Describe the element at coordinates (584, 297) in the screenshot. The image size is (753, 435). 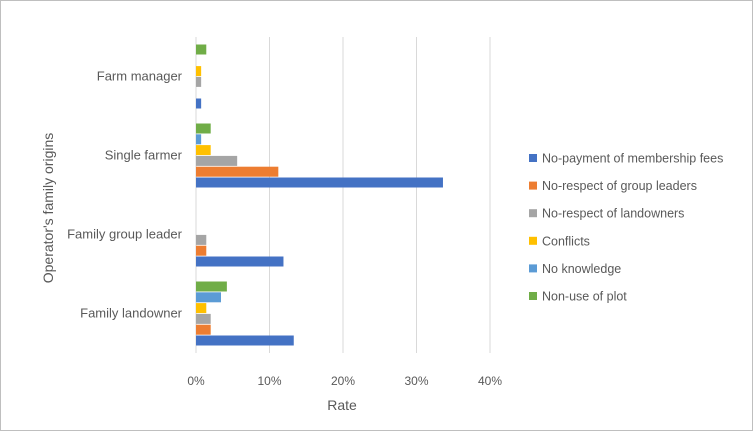
I see `legend-label: Non-use of plot` at that location.